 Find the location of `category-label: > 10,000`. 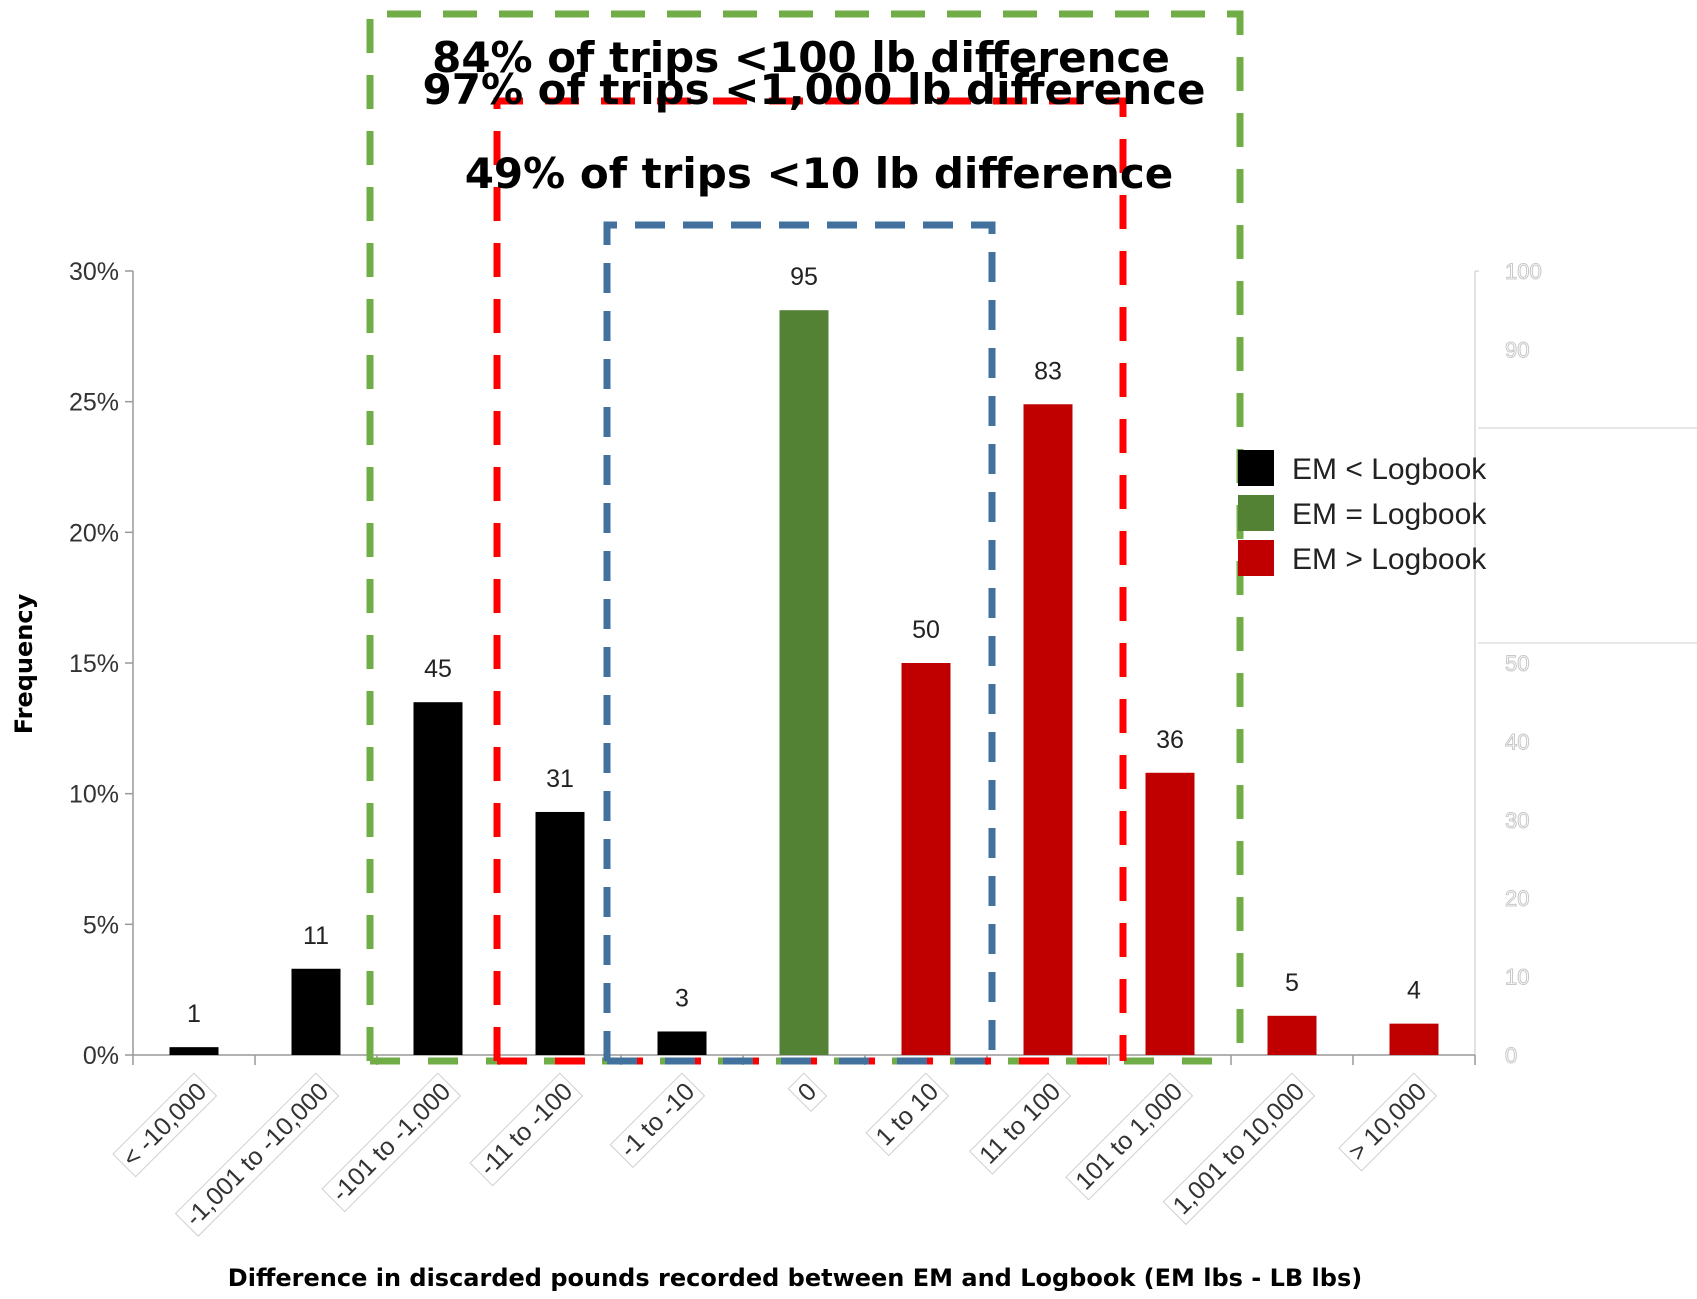

category-label: > 10,000 is located at coordinates (1387, 1121).